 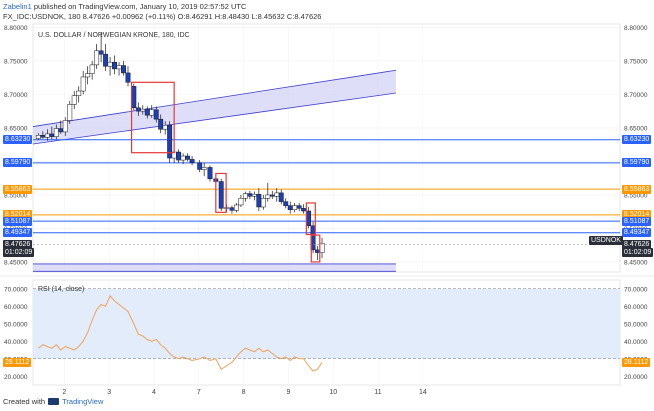 I want to click on tradingview-logo-icon, so click(x=54, y=401).